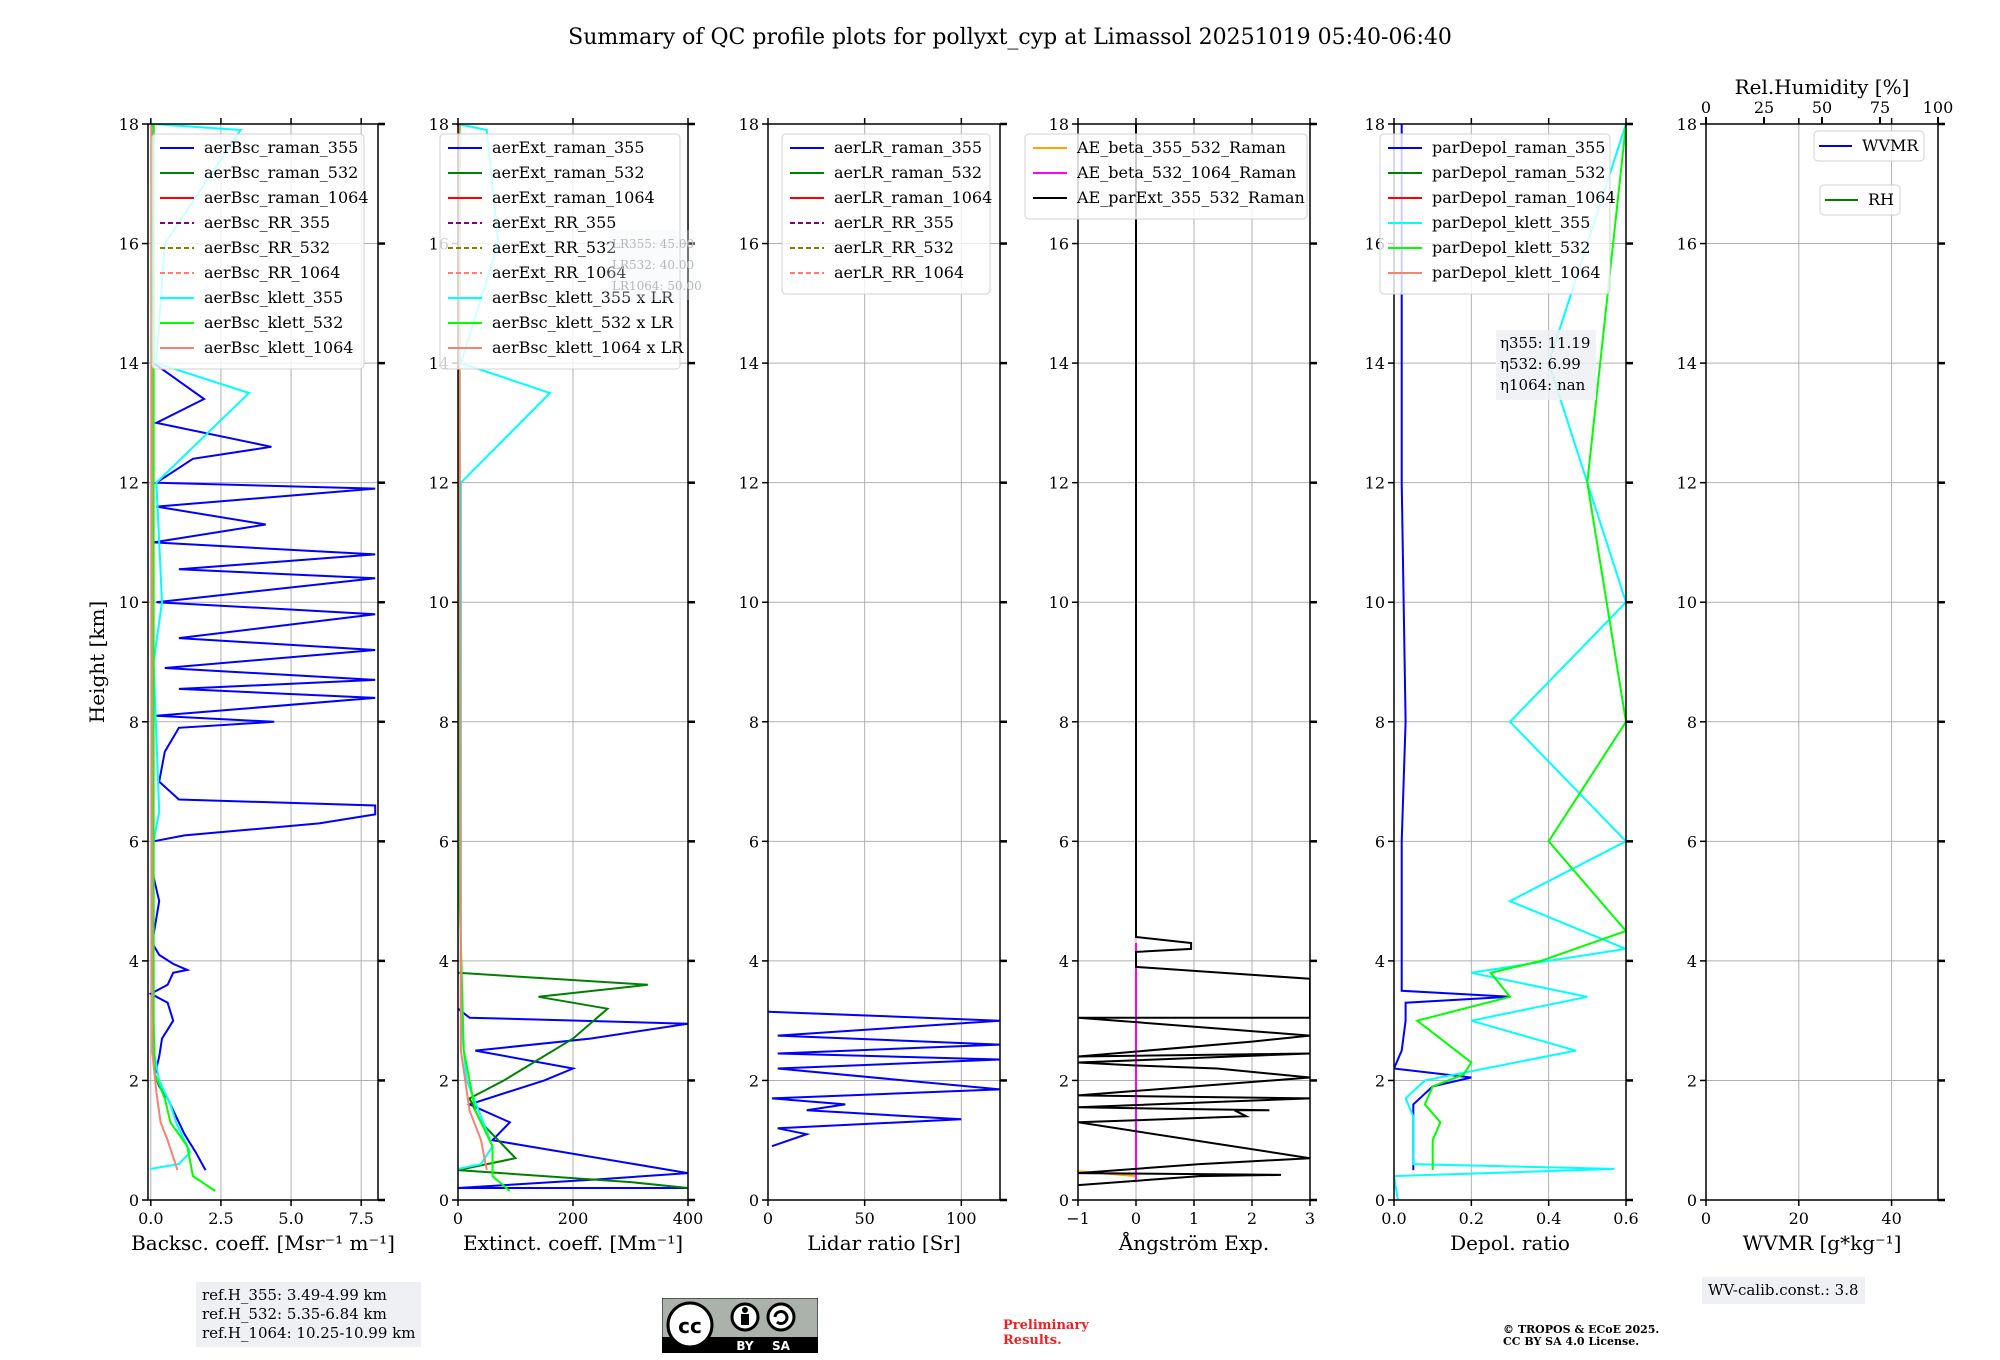 Image resolution: width=2000 pixels, height=1360 pixels. I want to click on legend-label: aerExt_raman_355, so click(568, 147).